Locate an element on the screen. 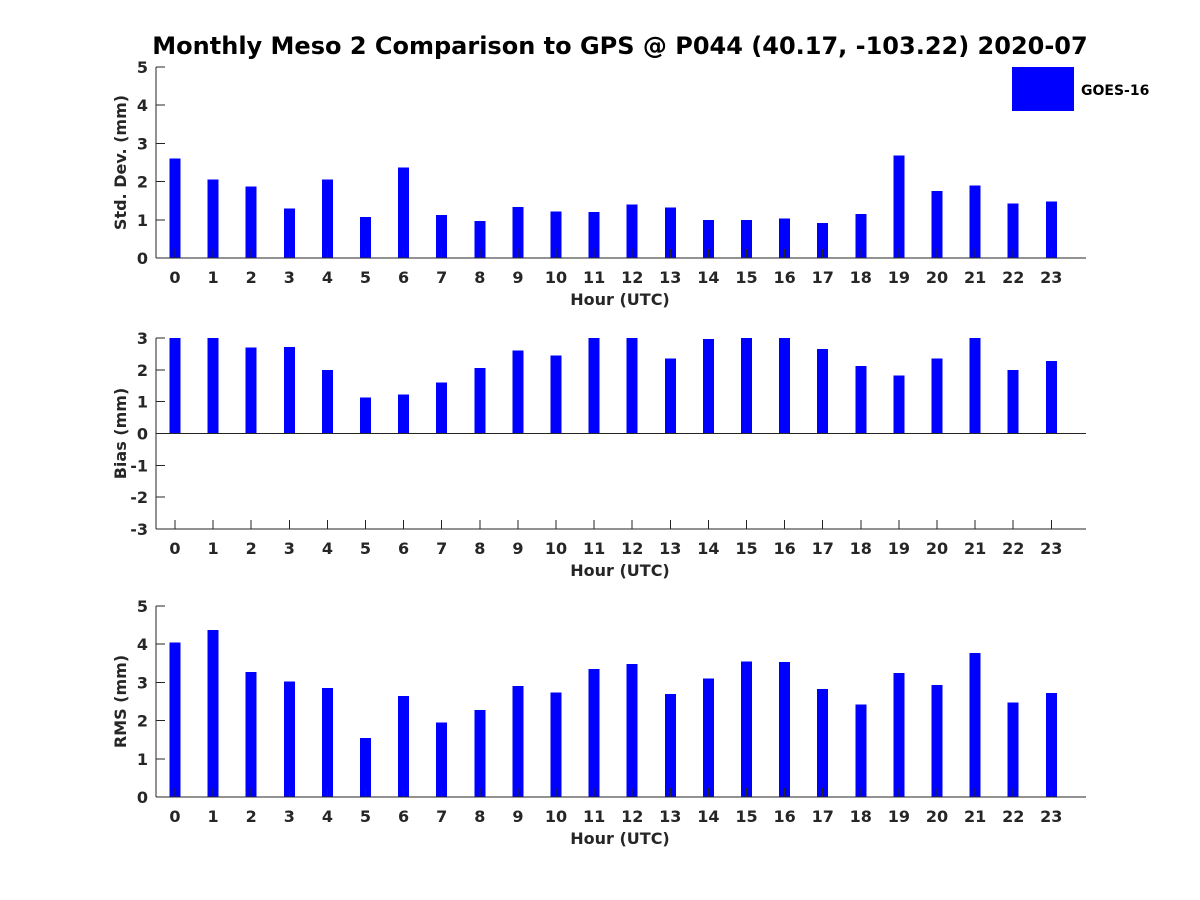 This screenshot has width=1200, height=900. x-tick-label: 2 is located at coordinates (251, 277).